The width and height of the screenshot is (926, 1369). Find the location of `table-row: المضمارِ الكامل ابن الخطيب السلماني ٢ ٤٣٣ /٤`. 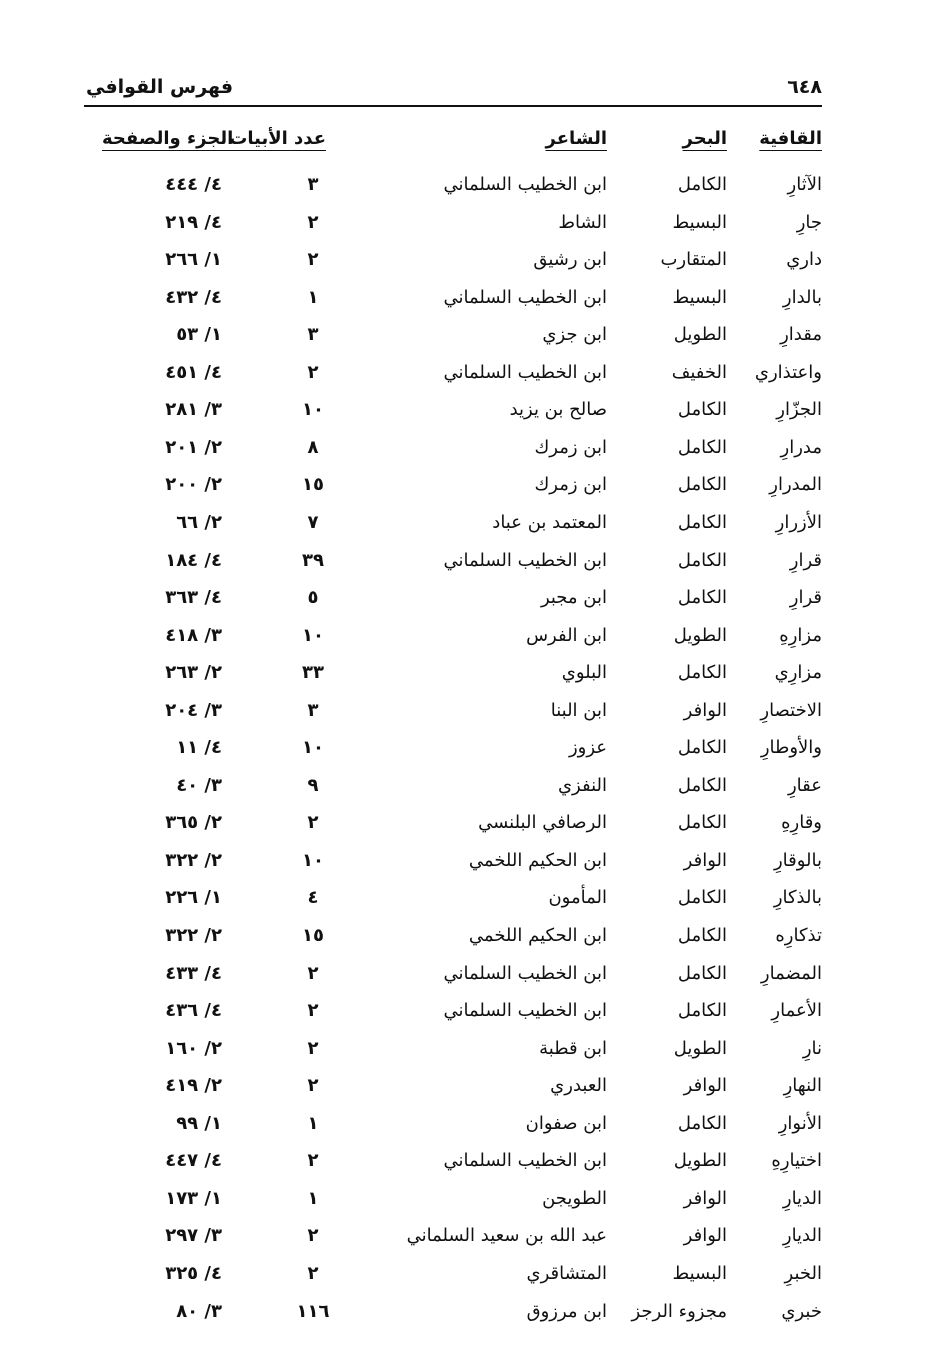

table-row: المضمارِ الكامل ابن الخطيب السلماني ٢ ٤٣٣ /٤ is located at coordinates (463, 980).